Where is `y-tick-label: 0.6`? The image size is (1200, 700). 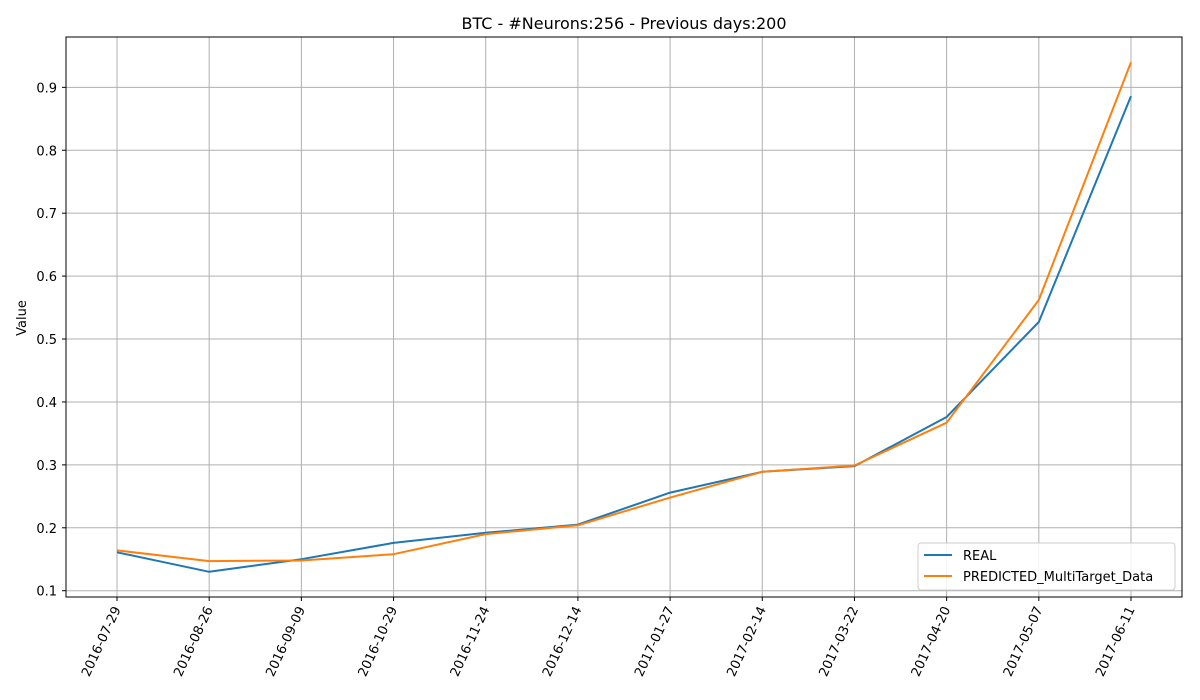
y-tick-label: 0.6 is located at coordinates (46, 277).